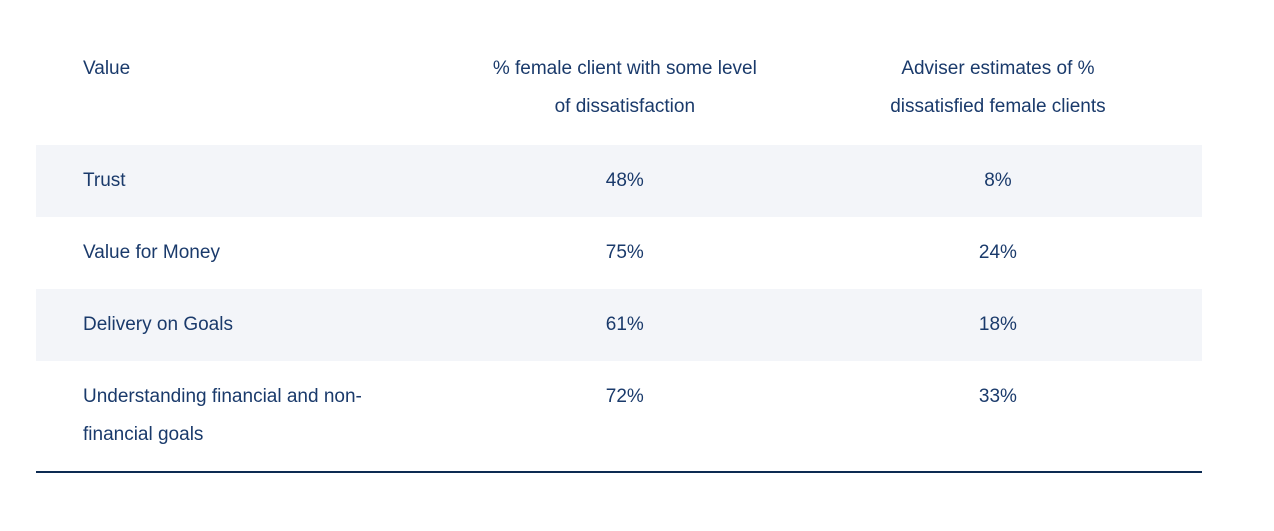  What do you see at coordinates (107, 68) in the screenshot?
I see `header-value-label: Value` at bounding box center [107, 68].